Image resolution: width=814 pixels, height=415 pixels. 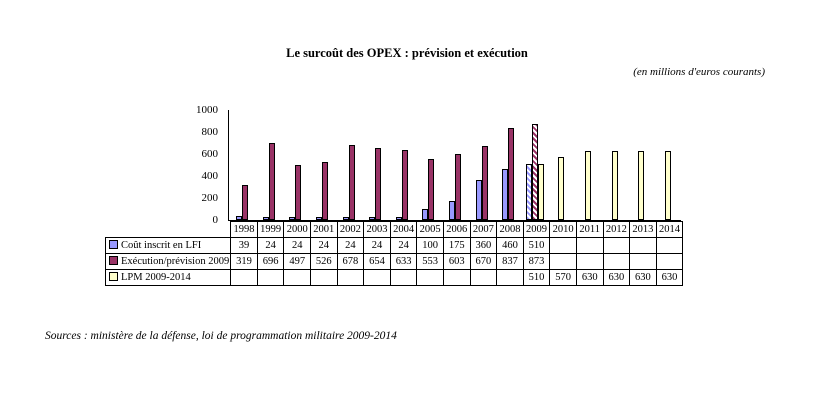 I want to click on year-cell: 2010, so click(x=563, y=229).